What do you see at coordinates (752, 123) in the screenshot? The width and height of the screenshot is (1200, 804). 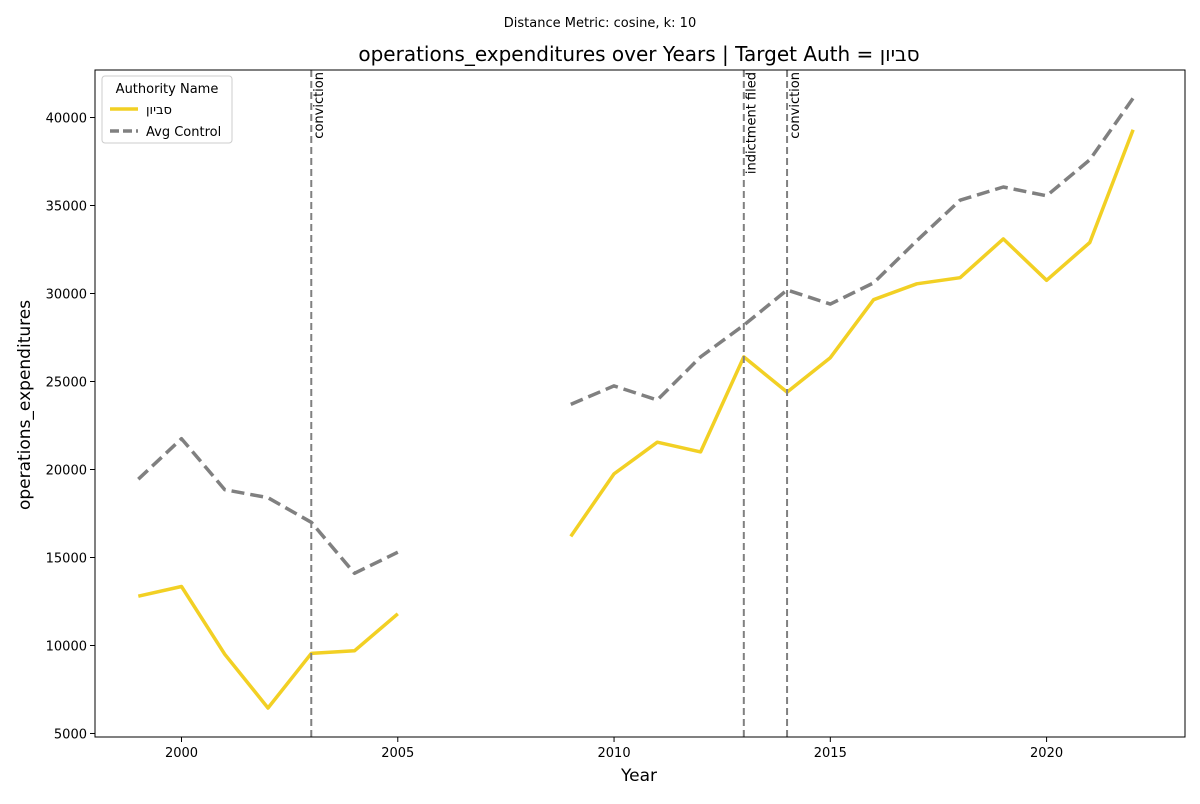 I see `event-label-1: indictment filed` at bounding box center [752, 123].